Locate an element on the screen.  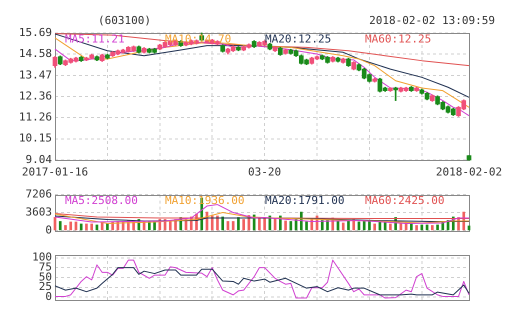
y-tick-label: 15.69 is located at coordinates (35, 32).